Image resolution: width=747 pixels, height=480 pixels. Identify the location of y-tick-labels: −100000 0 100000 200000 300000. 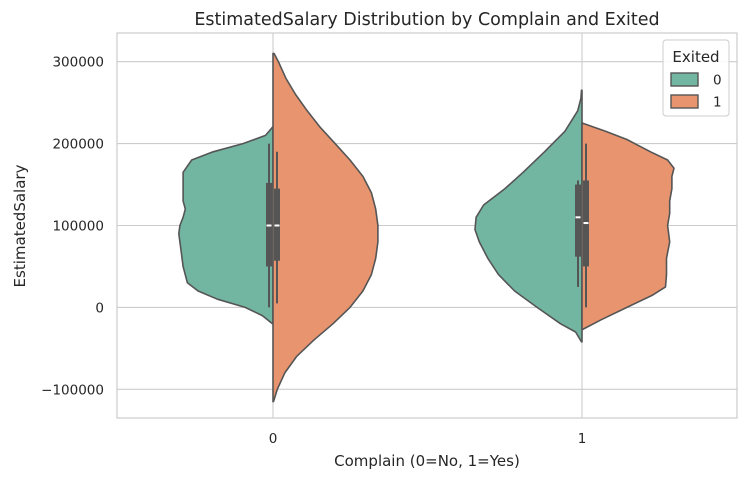
(72, 227).